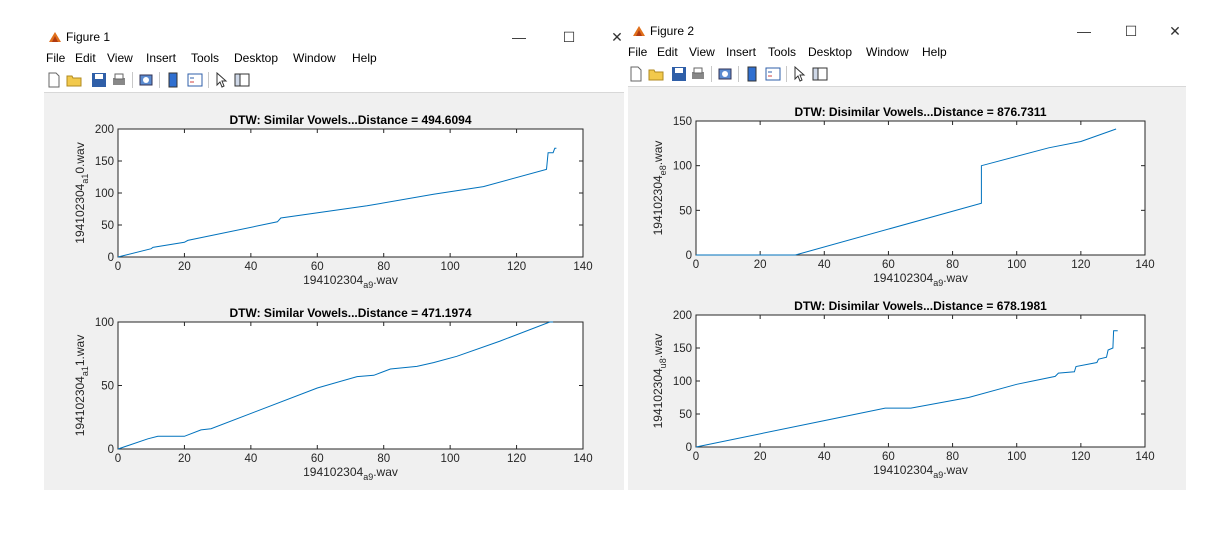 This screenshot has height=559, width=1209. What do you see at coordinates (350, 473) in the screenshot?
I see `x-axis-label: 194102304a9.wav` at bounding box center [350, 473].